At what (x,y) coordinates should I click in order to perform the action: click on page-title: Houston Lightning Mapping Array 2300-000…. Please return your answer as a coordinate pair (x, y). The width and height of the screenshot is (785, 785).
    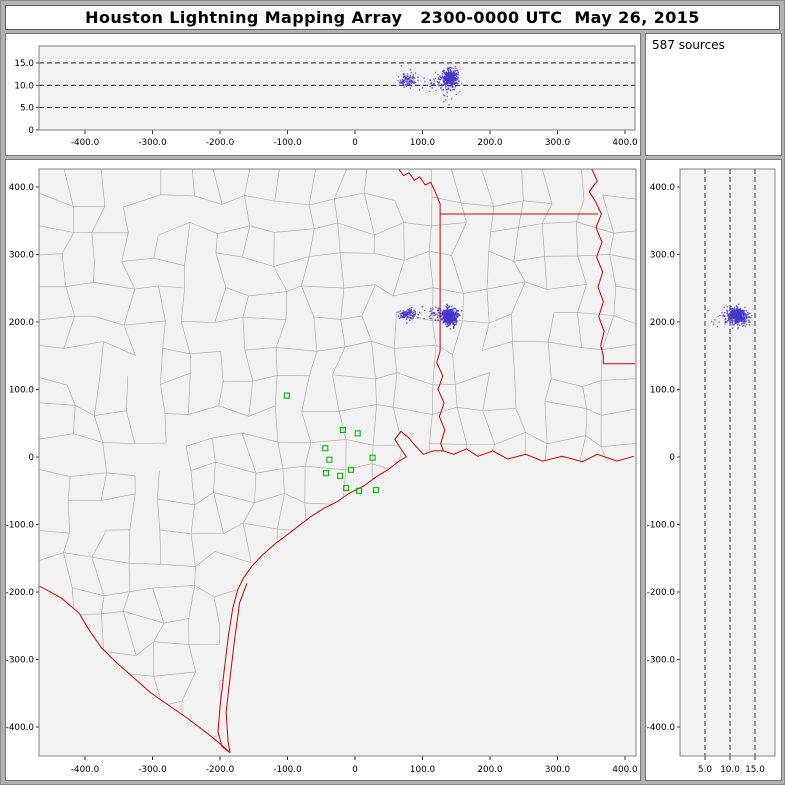
    Looking at the image, I should click on (392, 17).